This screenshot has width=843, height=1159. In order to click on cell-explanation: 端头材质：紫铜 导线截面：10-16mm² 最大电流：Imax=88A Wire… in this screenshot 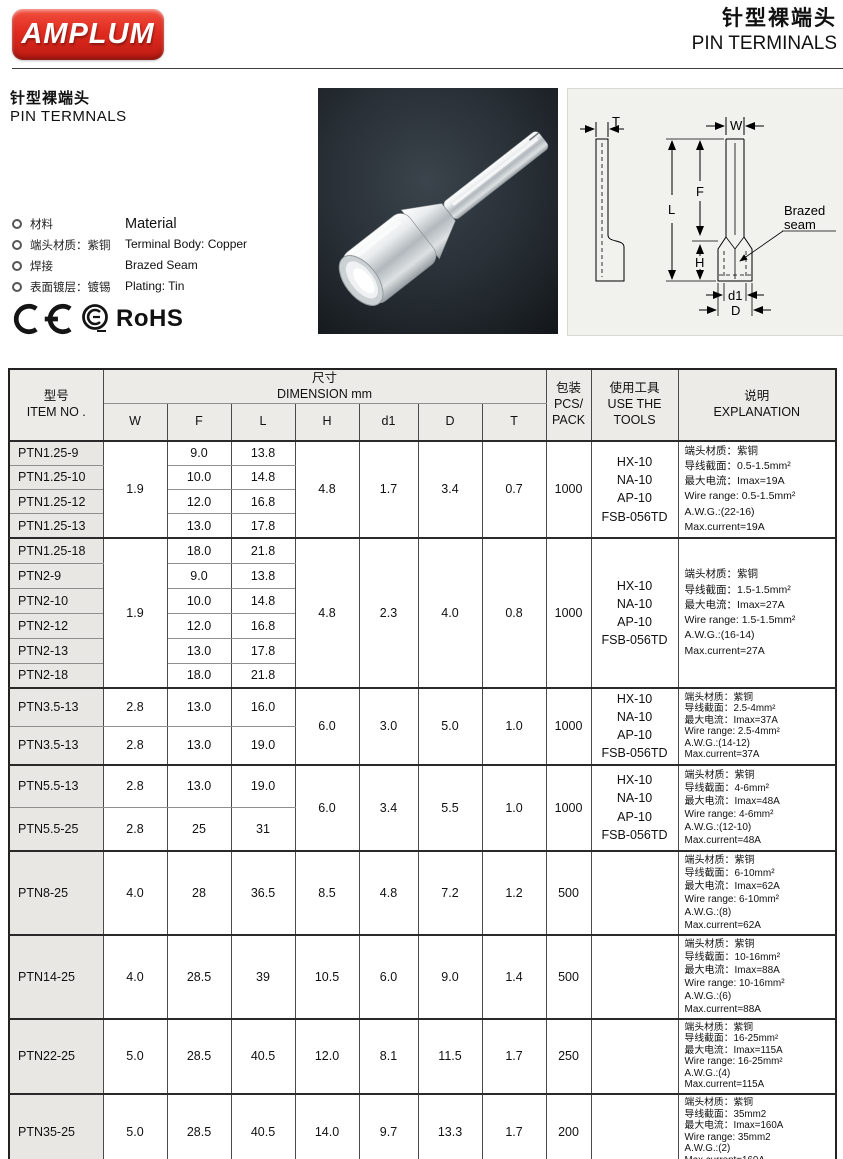, I will do `click(757, 976)`.